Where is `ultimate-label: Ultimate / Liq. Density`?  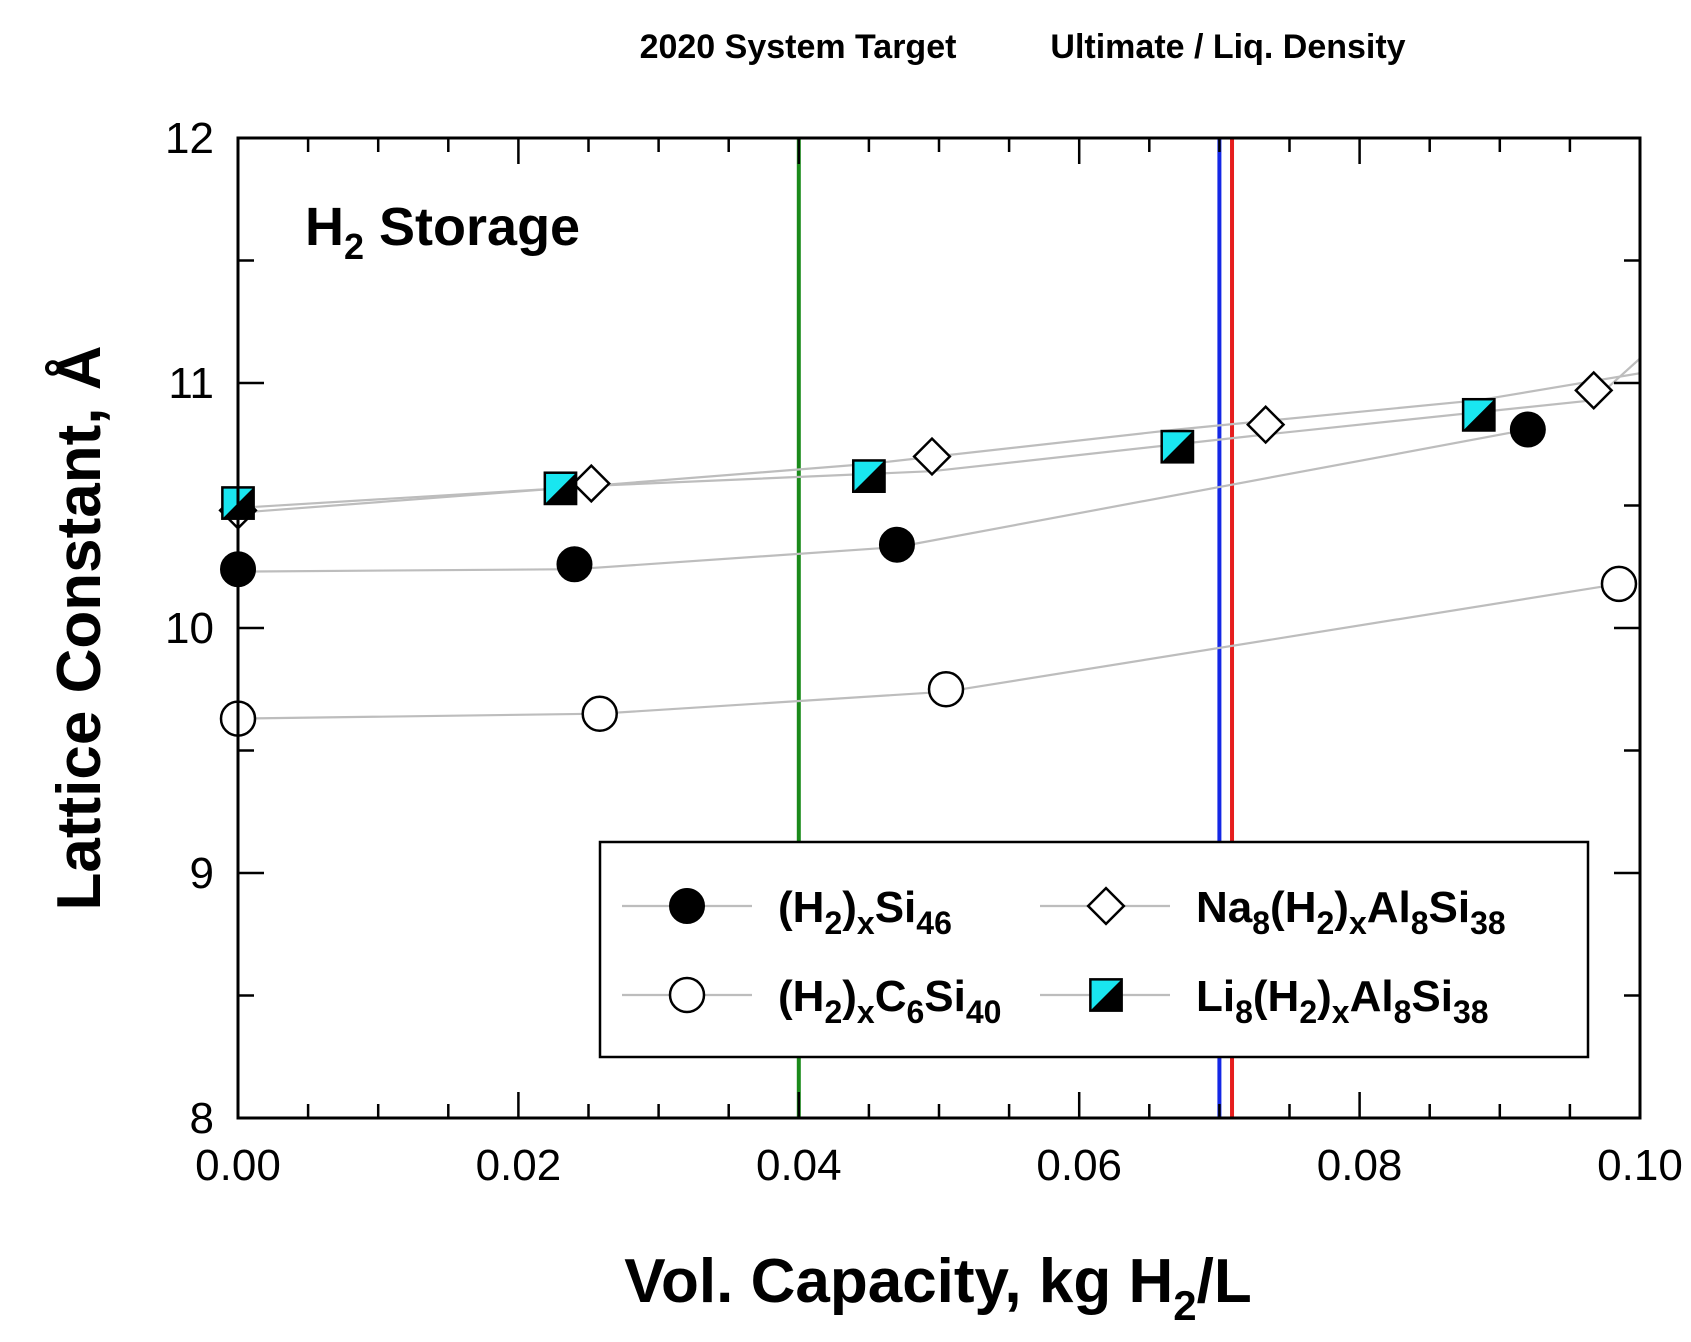
ultimate-label: Ultimate / Liq. Density is located at coordinates (1227, 47).